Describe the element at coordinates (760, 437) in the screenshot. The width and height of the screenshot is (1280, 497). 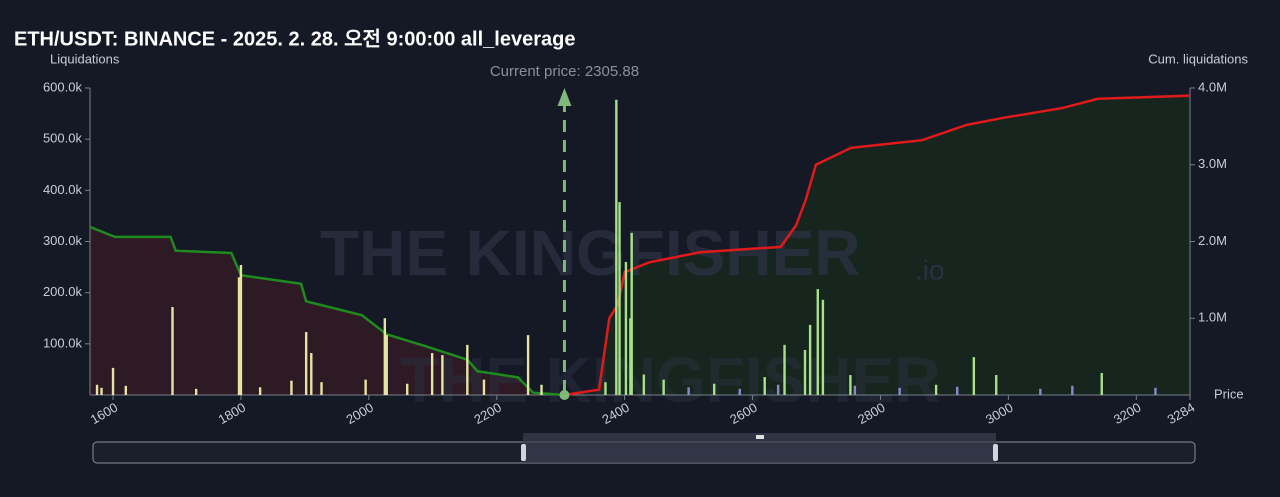
I see `grip` at that location.